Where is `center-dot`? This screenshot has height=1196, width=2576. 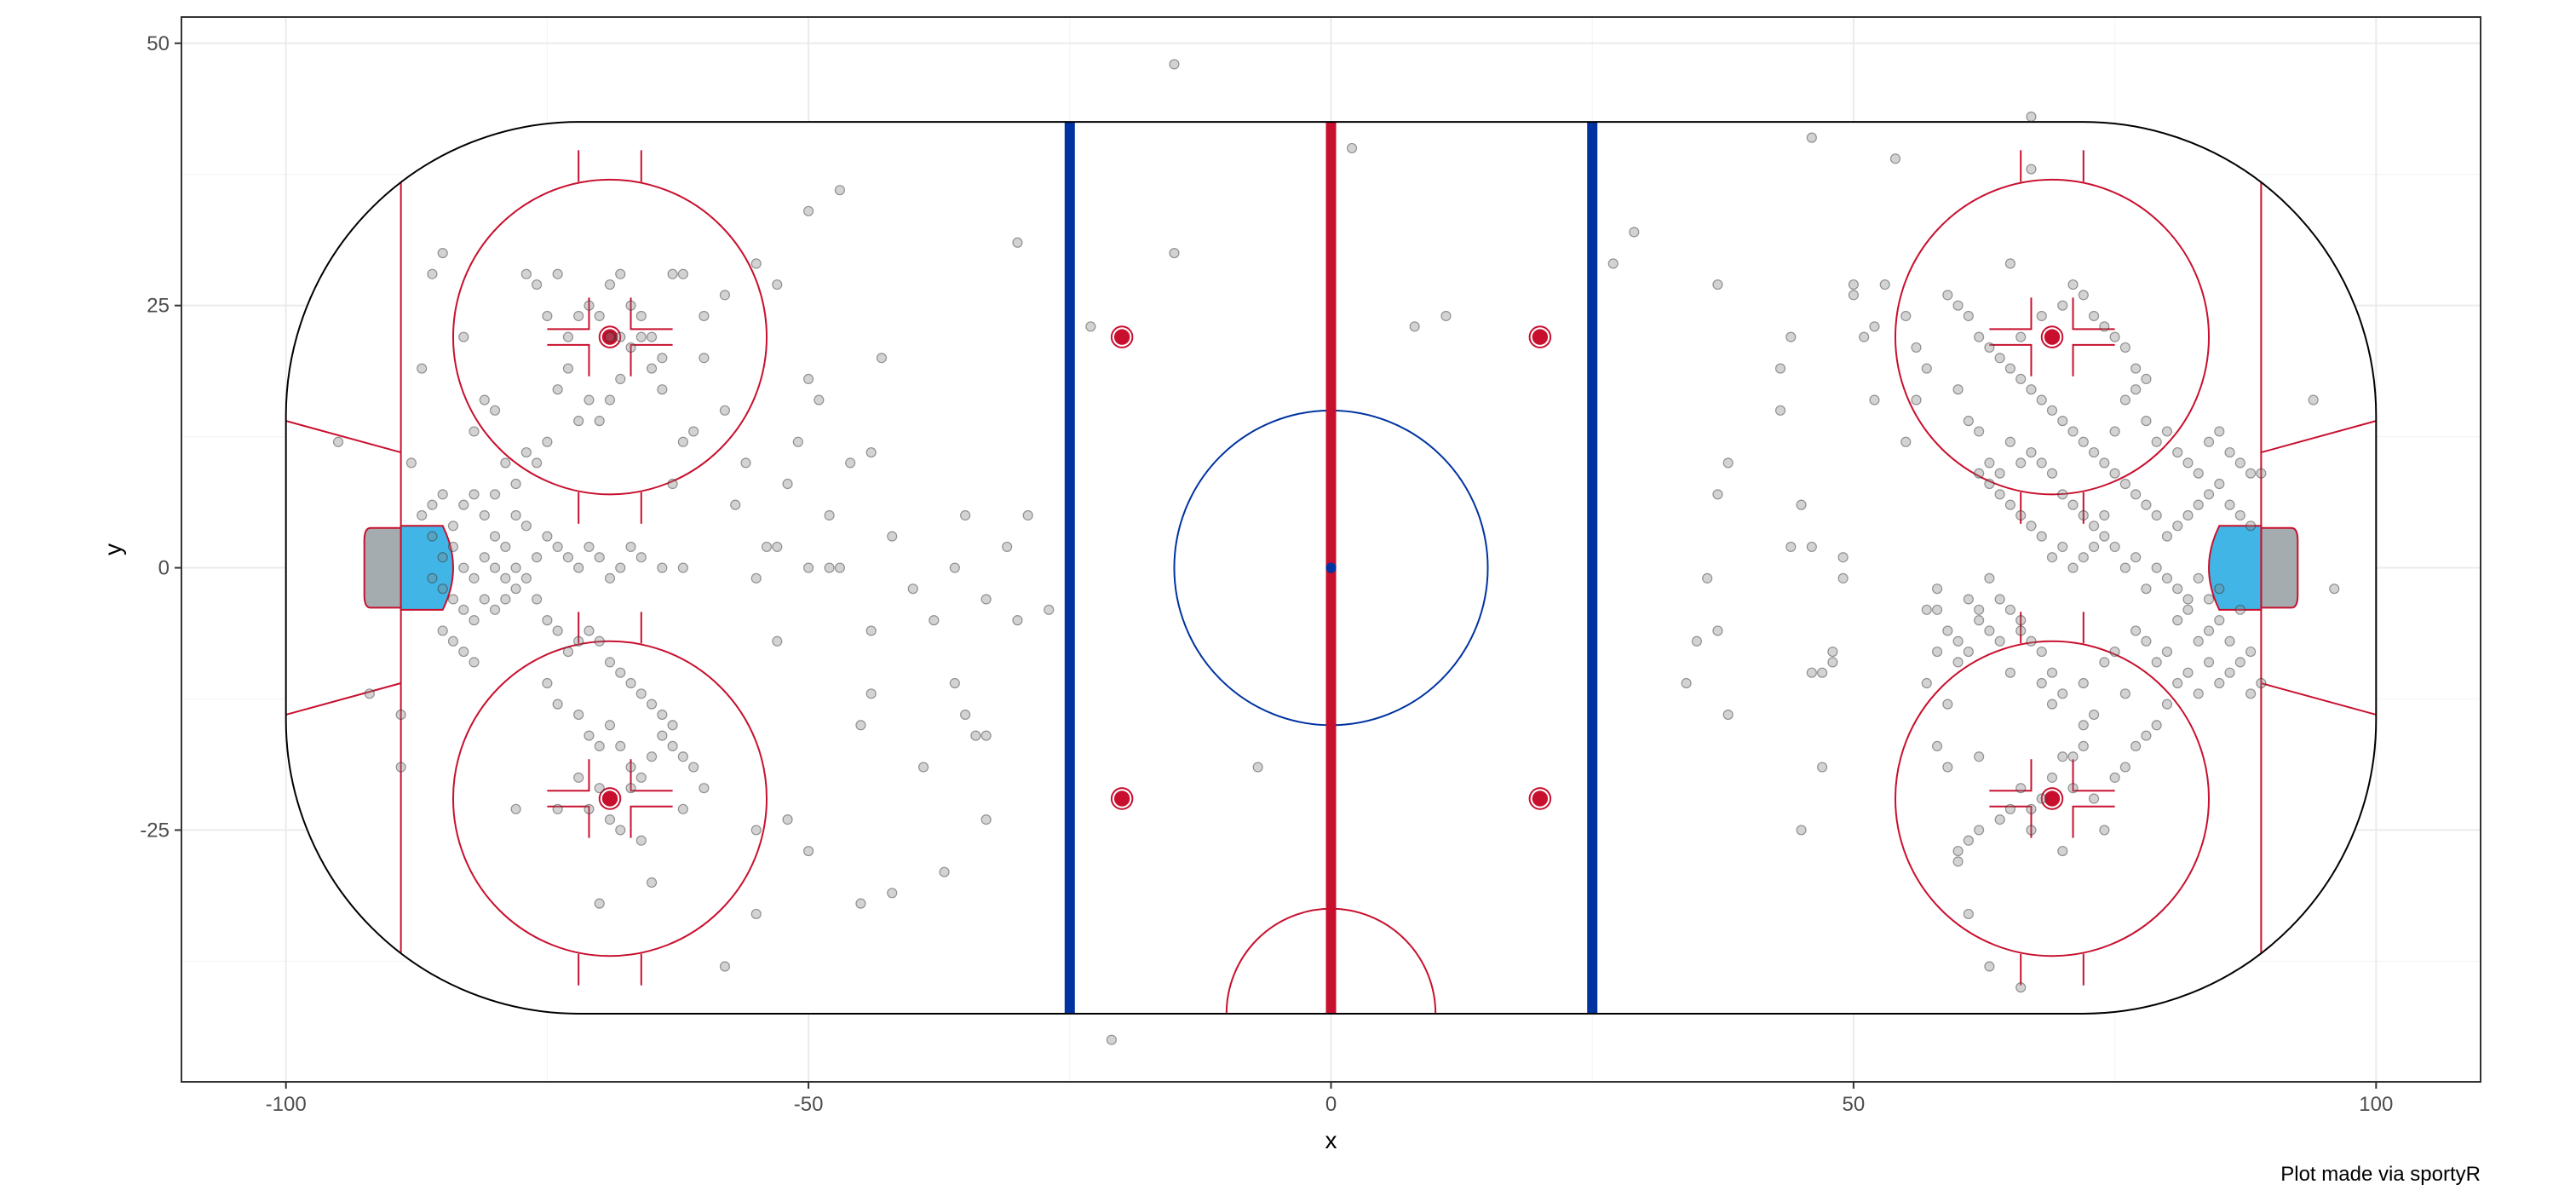 center-dot is located at coordinates (1331, 568).